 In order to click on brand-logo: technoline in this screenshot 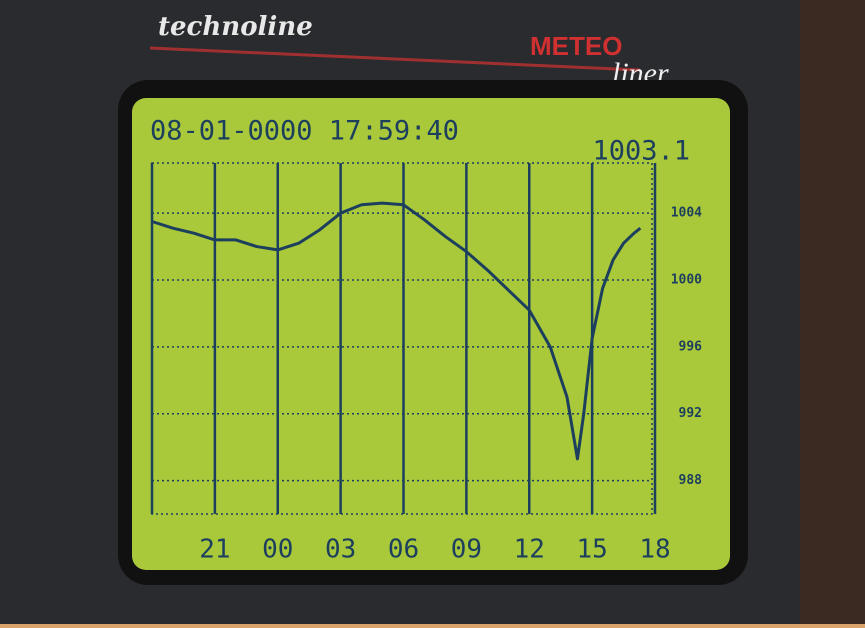, I will do `click(235, 27)`.